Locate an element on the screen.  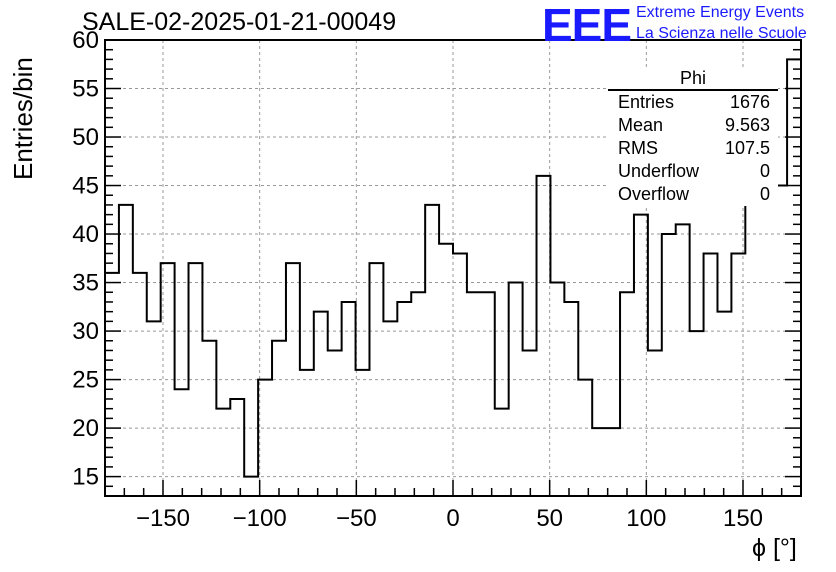
y-tick-label: 55 is located at coordinates (85, 89).